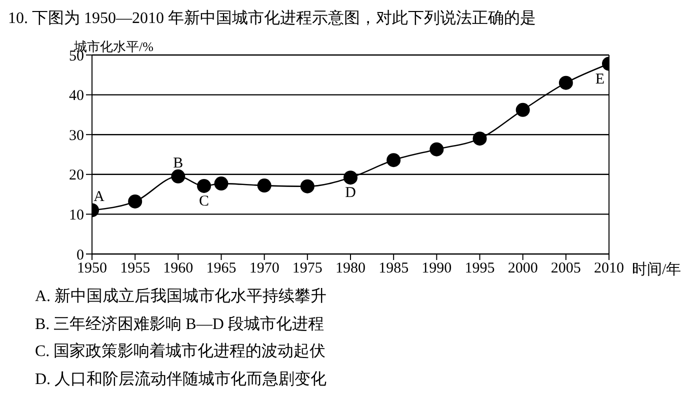 The width and height of the screenshot is (700, 404). Describe the element at coordinates (393, 268) in the screenshot. I see `x-tick-label: 1985` at that location.